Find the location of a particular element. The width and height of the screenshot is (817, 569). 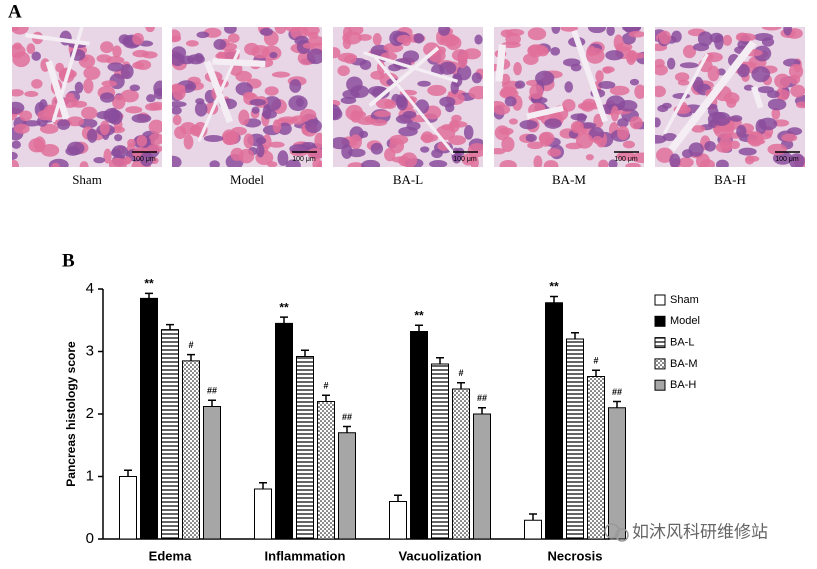

y-tick-label: 2 is located at coordinates (90, 413).